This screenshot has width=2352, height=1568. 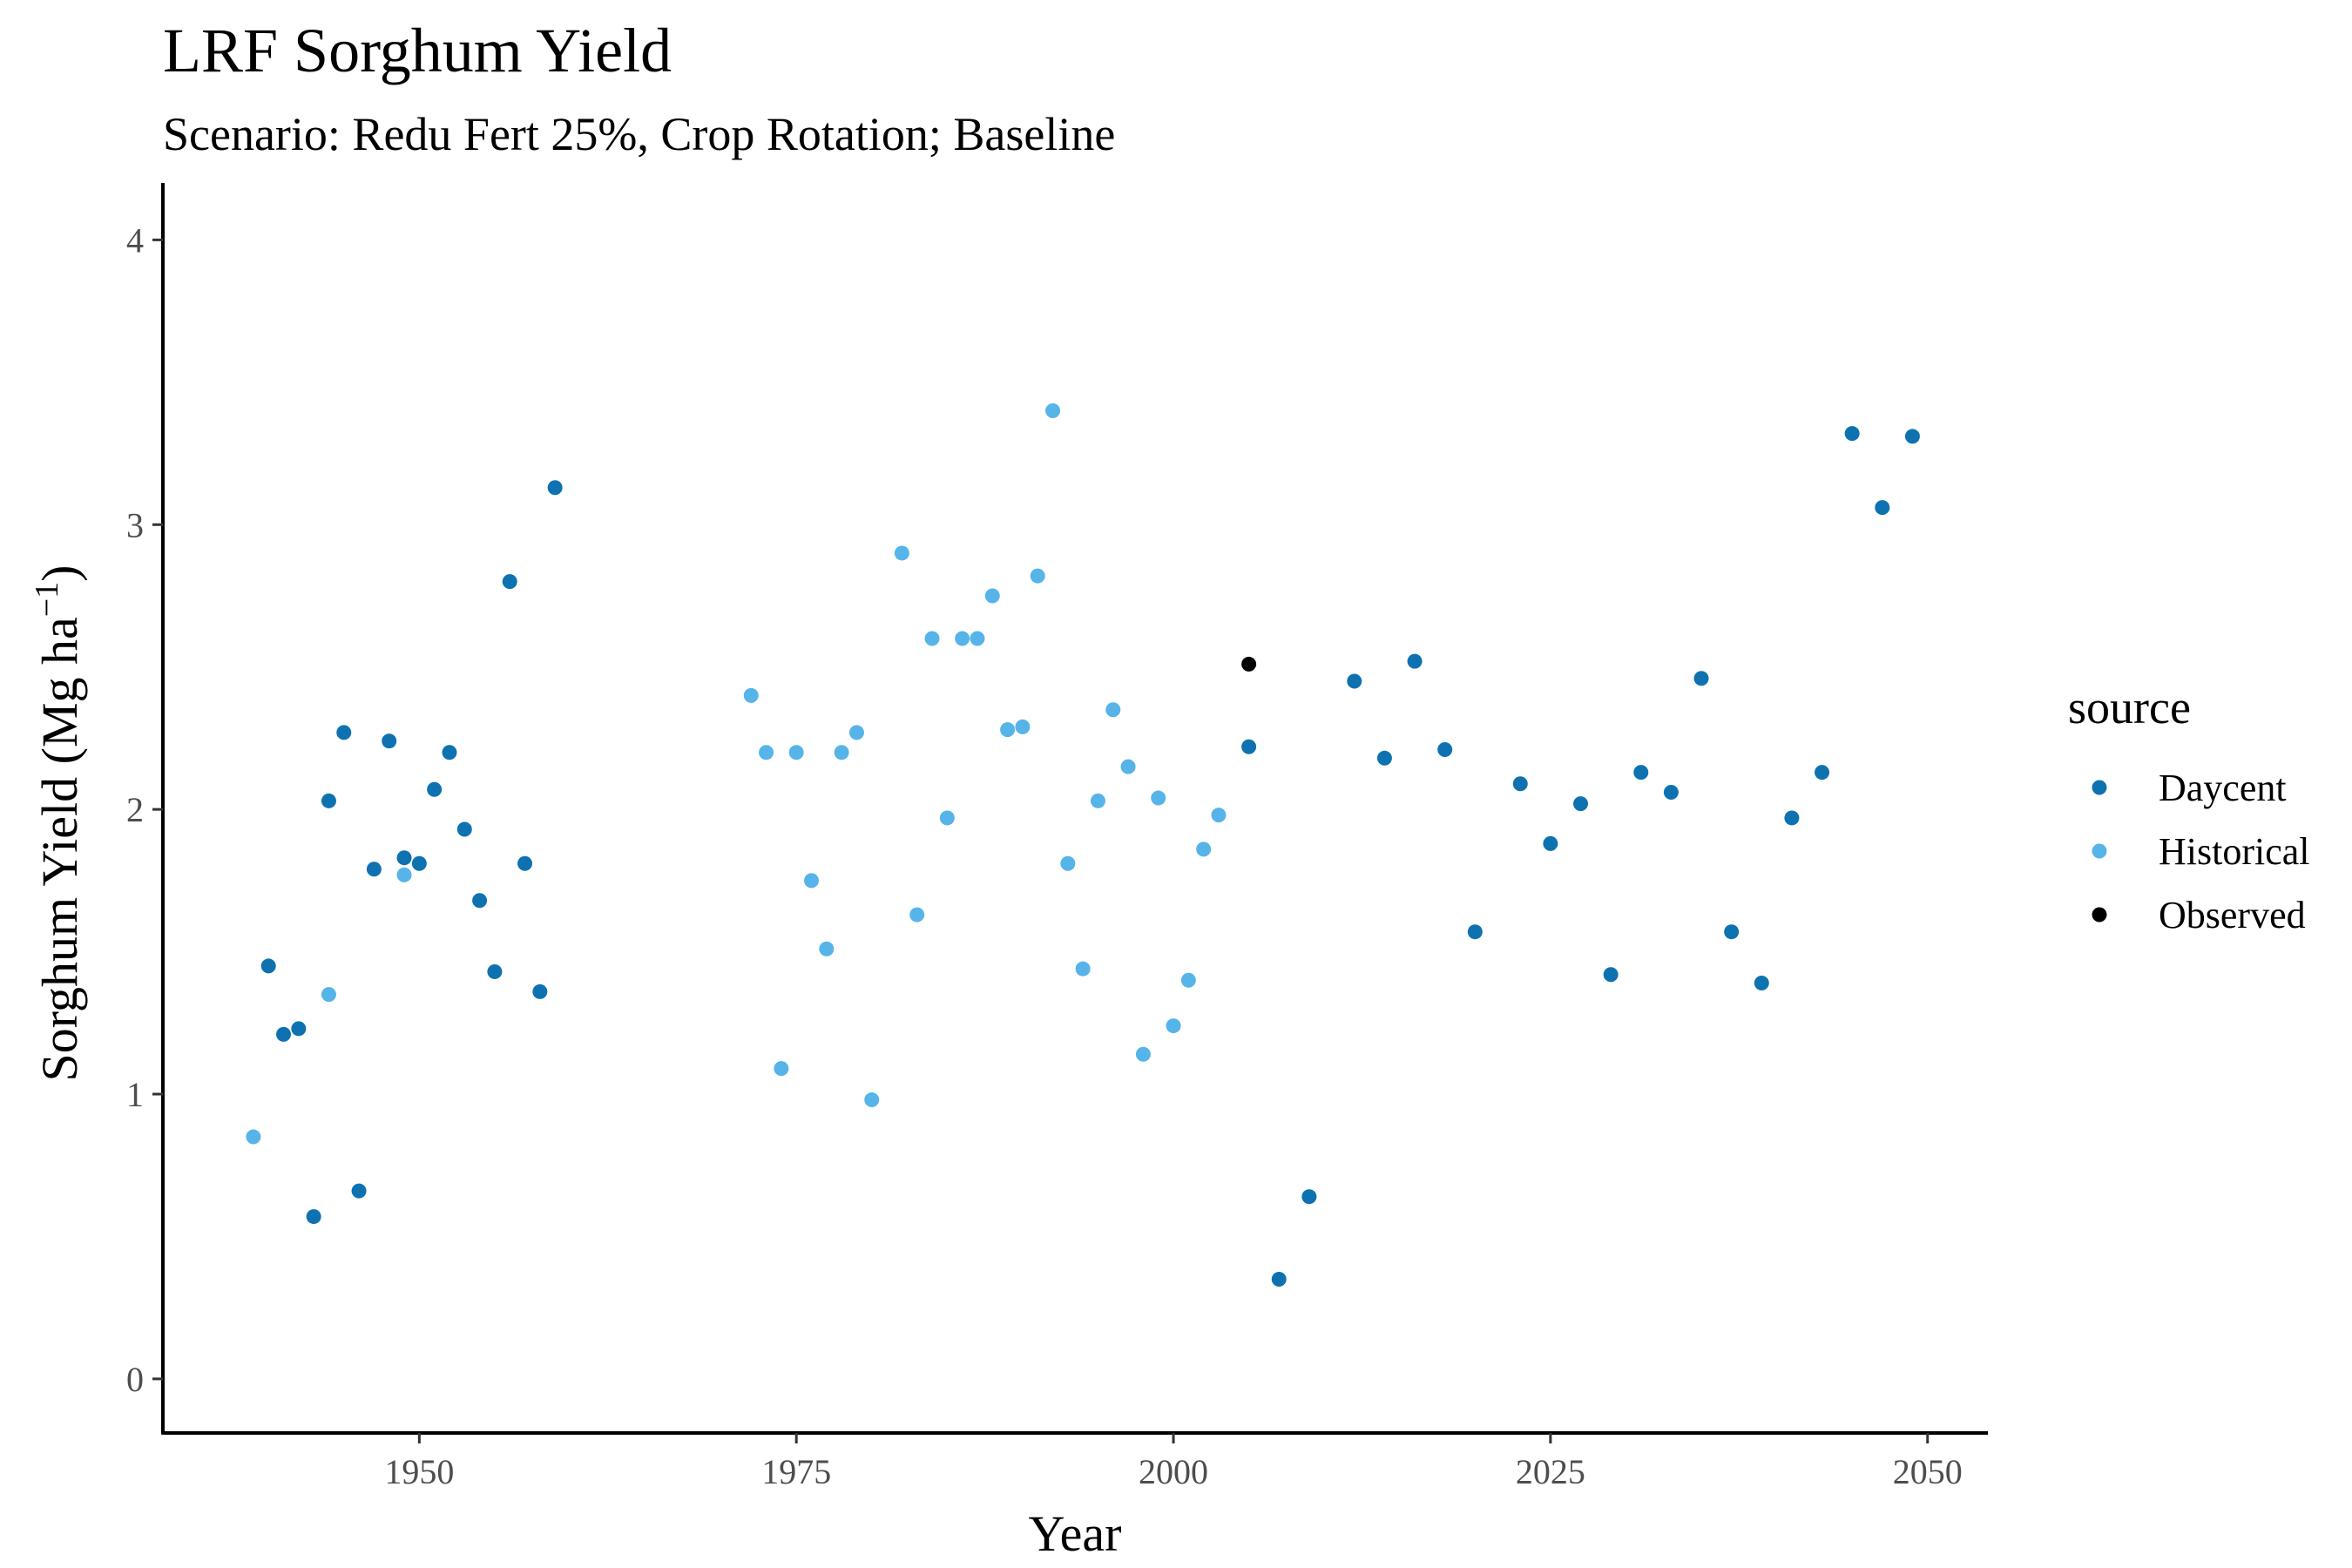 What do you see at coordinates (59, 849) in the screenshot?
I see `y-axis-title-text: Sorghum Yield (Mg ha` at bounding box center [59, 849].